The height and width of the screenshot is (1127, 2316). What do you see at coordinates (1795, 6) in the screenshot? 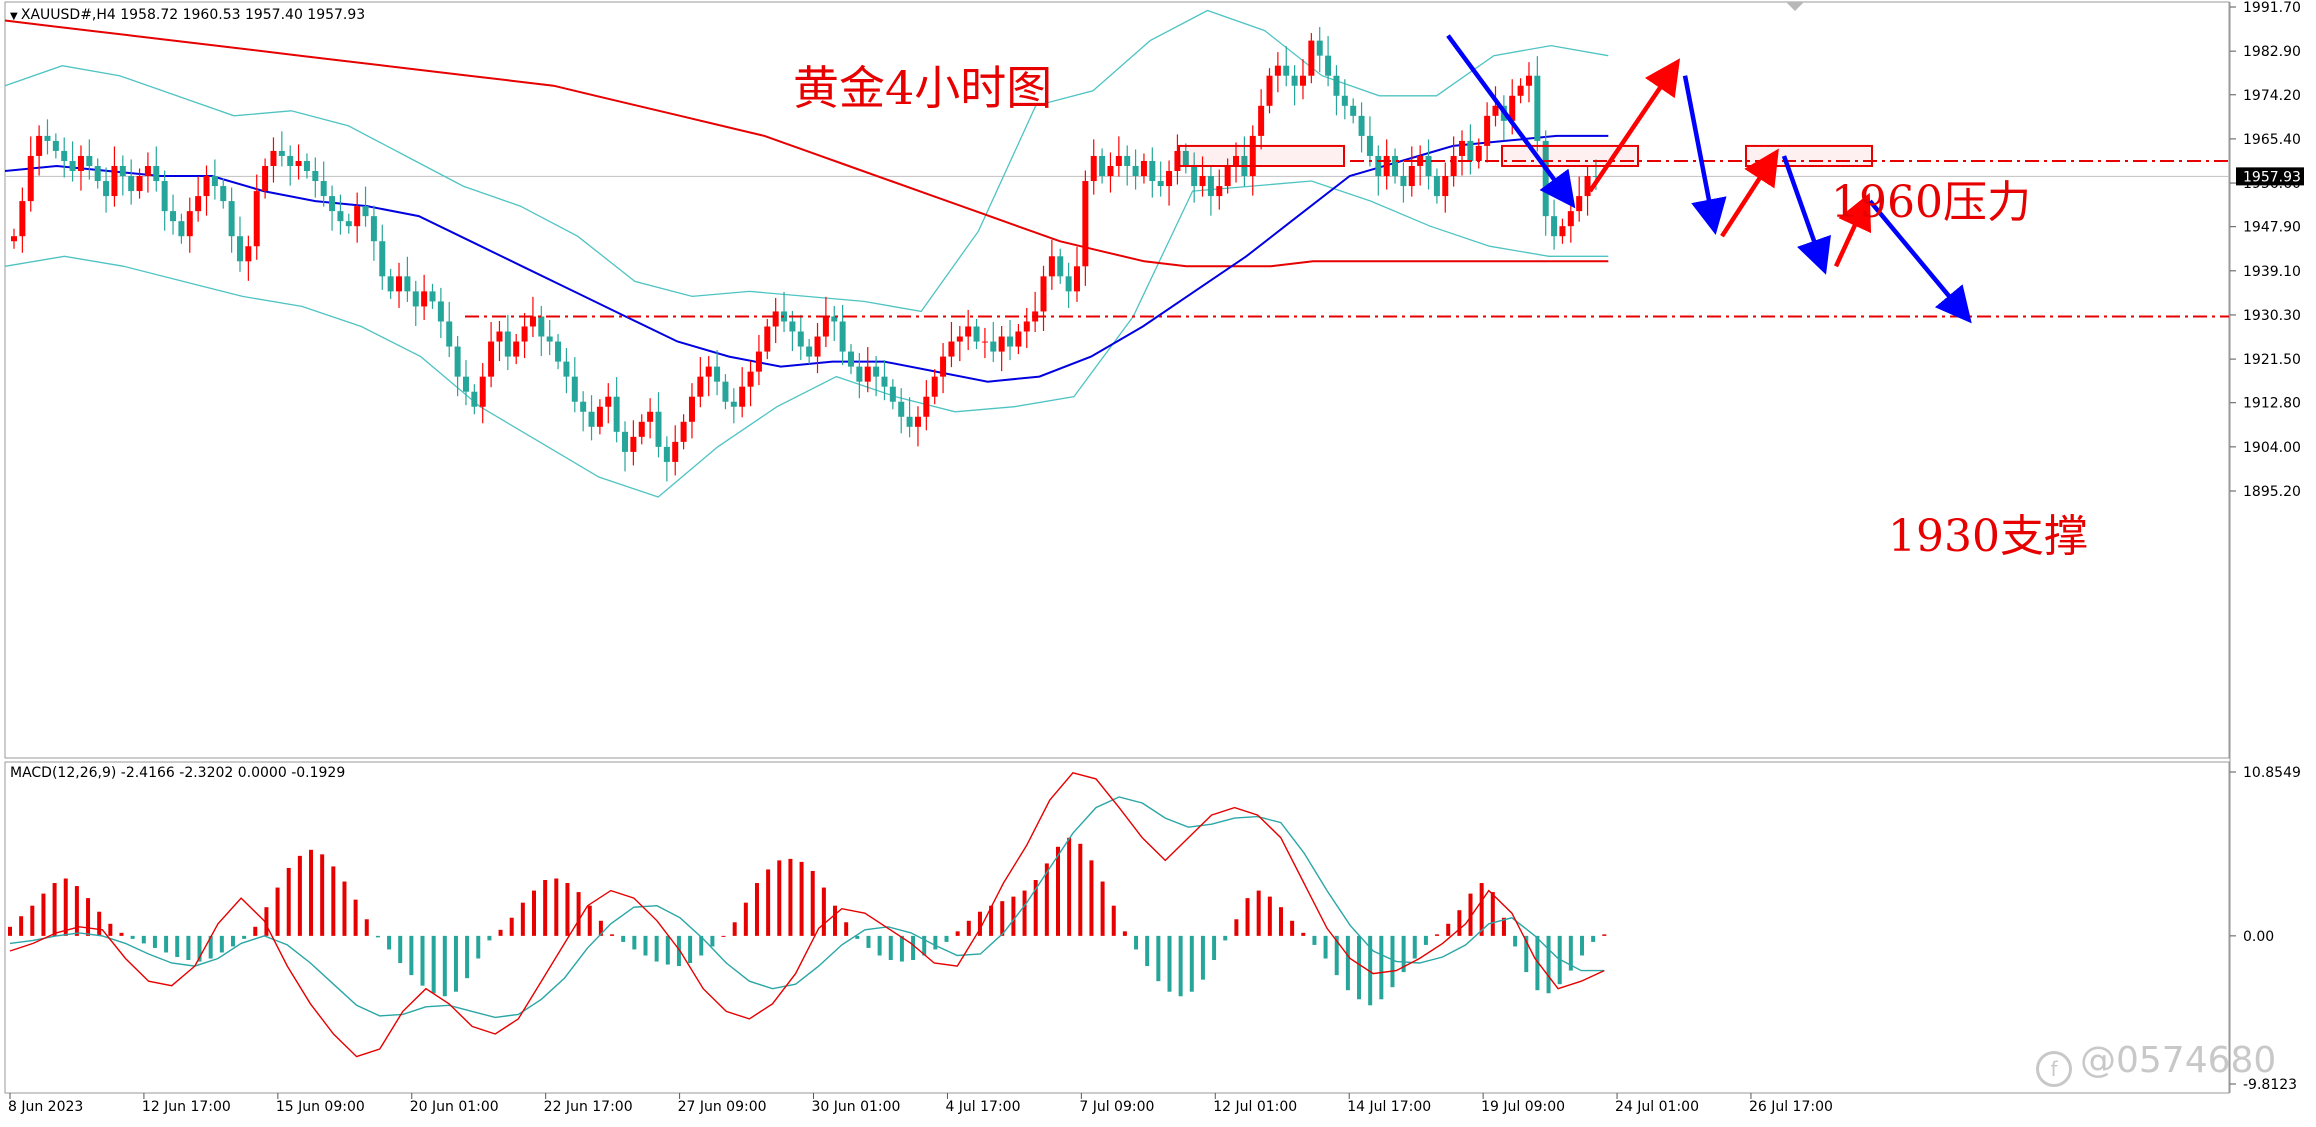
I see `chart-menu-dropdown-icon` at bounding box center [1795, 6].